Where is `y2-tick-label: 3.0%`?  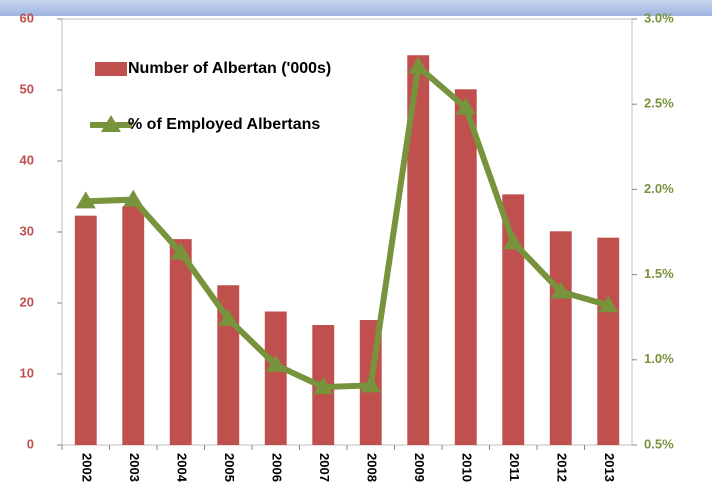 y2-tick-label: 3.0% is located at coordinates (659, 17).